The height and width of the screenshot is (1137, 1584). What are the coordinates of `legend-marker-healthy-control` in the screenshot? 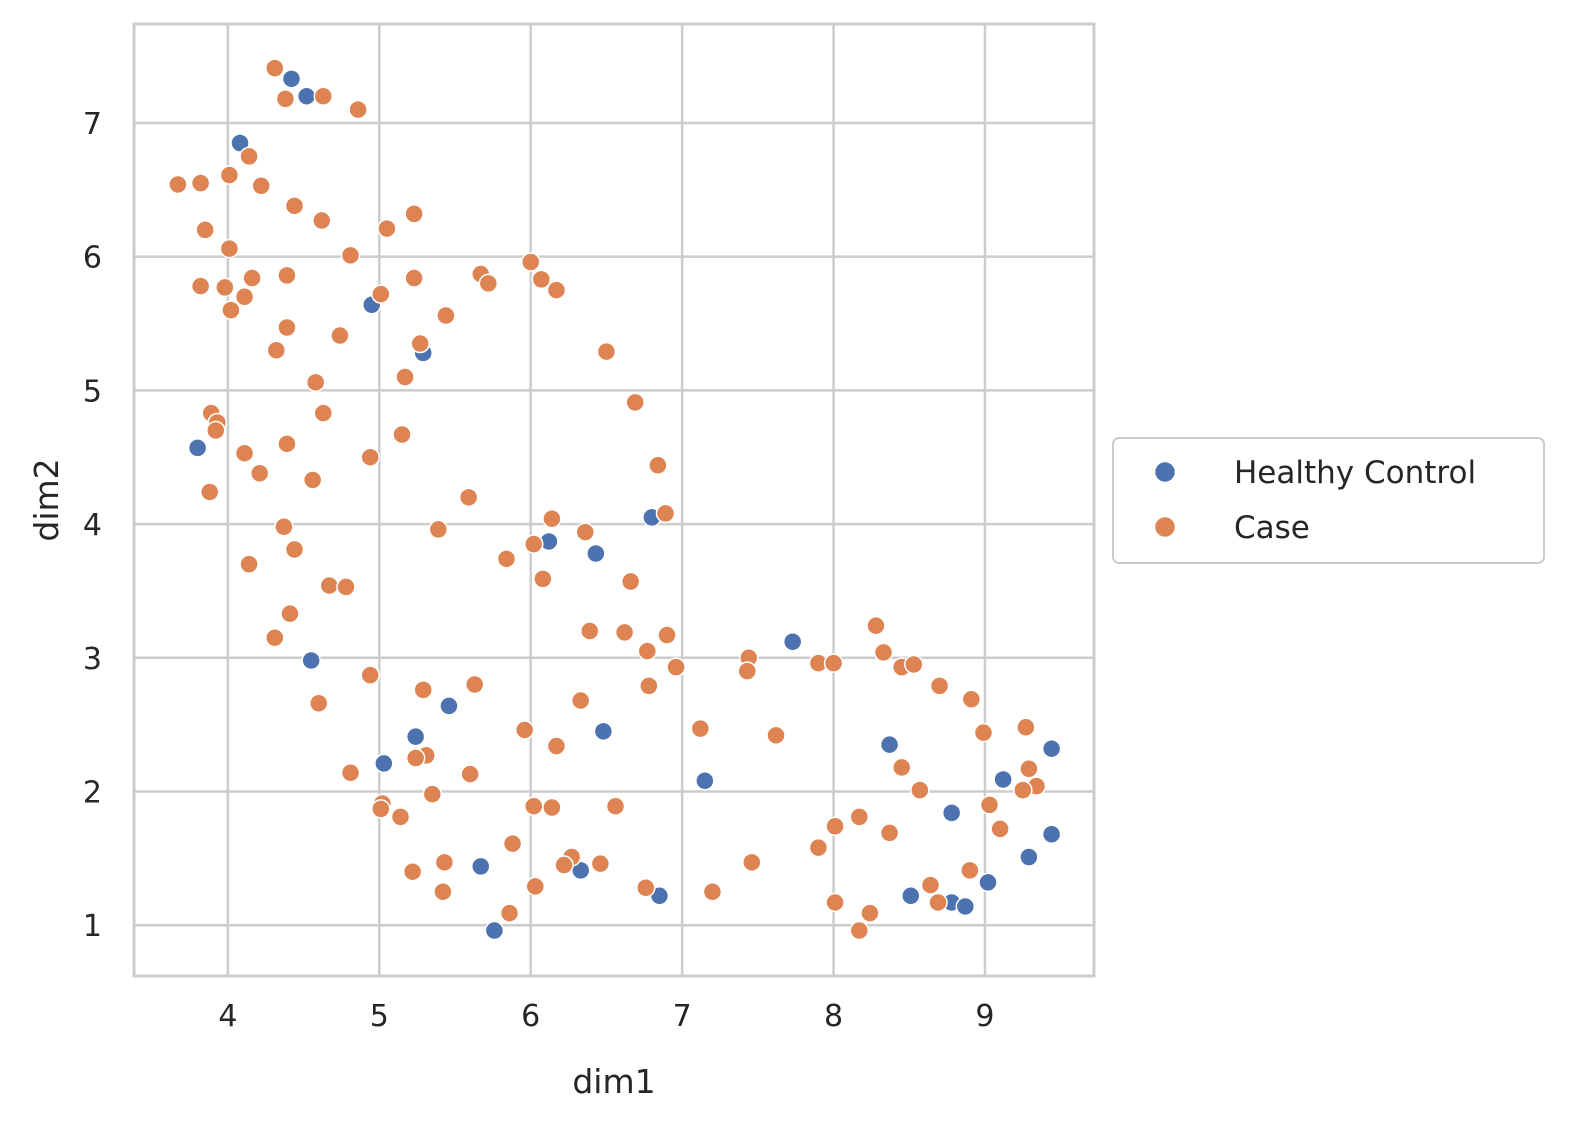 It's located at (1165, 472).